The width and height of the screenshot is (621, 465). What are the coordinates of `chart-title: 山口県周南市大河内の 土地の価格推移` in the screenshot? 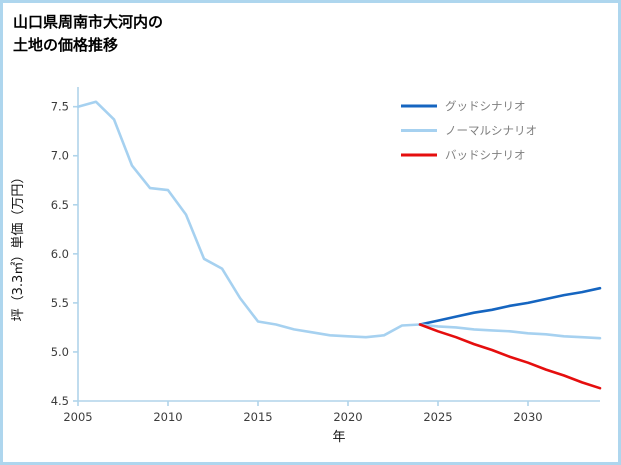 It's located at (88, 33).